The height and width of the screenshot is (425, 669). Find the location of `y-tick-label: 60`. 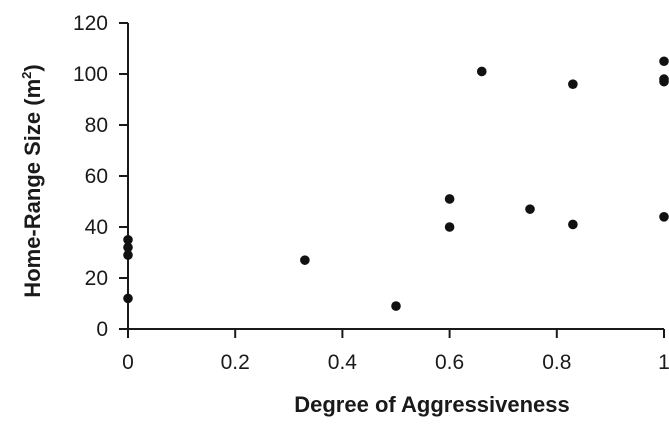

y-tick-label: 60 is located at coordinates (96, 176).